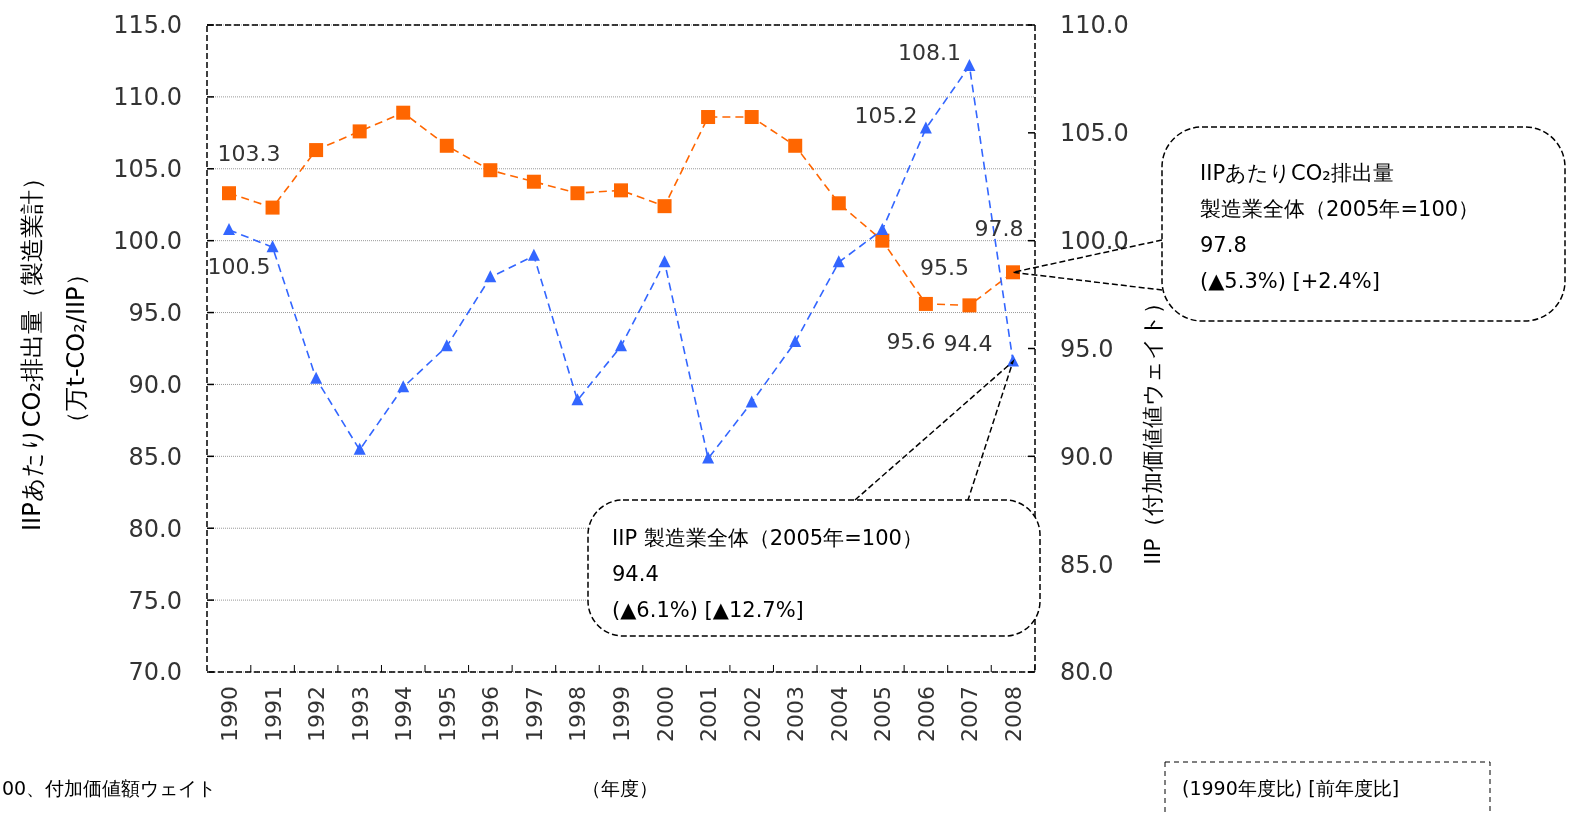 Image resolution: width=1596 pixels, height=813 pixels. What do you see at coordinates (752, 714) in the screenshot?
I see `x-tick-label: 2002` at bounding box center [752, 714].